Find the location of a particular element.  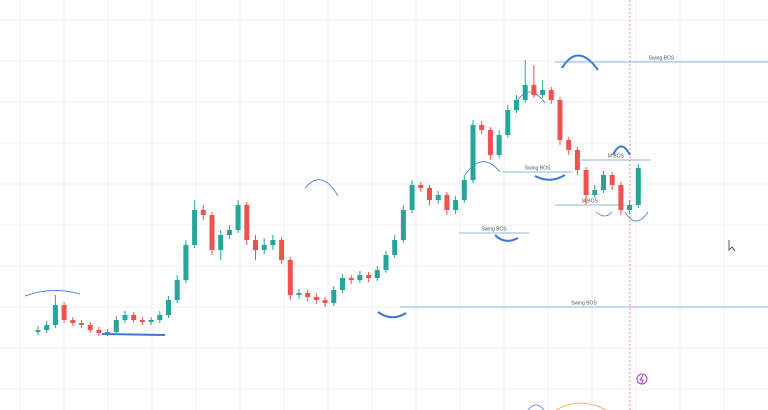

cursor is located at coordinates (732, 246).